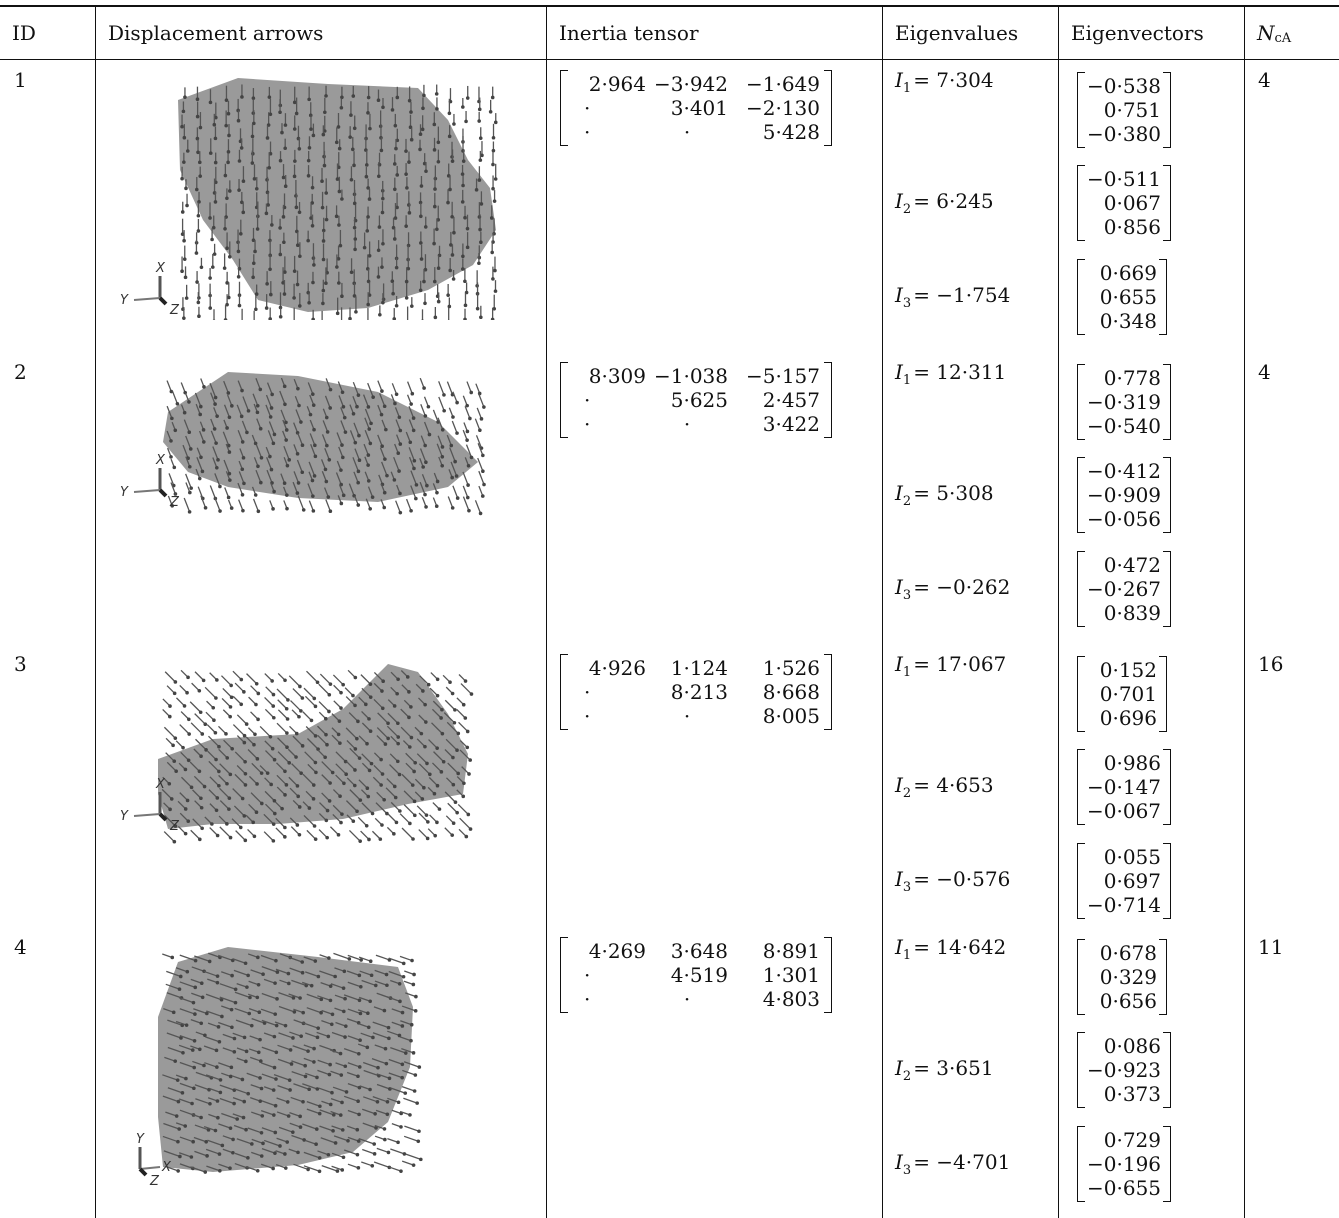 This screenshot has height=1218, width=1339. What do you see at coordinates (1124, 1070) in the screenshot?
I see `eigenvector-component: −0·923` at bounding box center [1124, 1070].